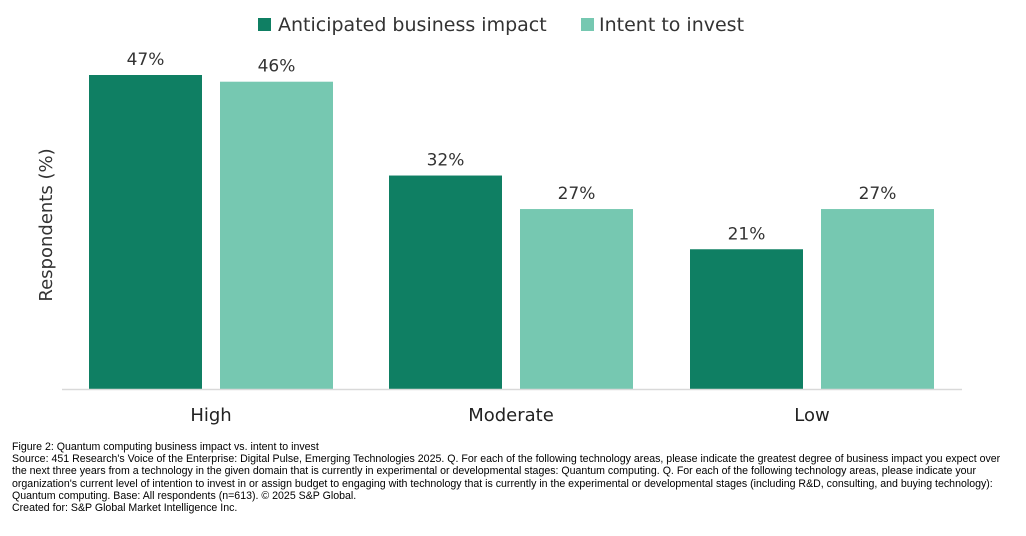  Describe the element at coordinates (671, 25) in the screenshot. I see `legend-label-intent-to-invest: Intent to invest` at that location.